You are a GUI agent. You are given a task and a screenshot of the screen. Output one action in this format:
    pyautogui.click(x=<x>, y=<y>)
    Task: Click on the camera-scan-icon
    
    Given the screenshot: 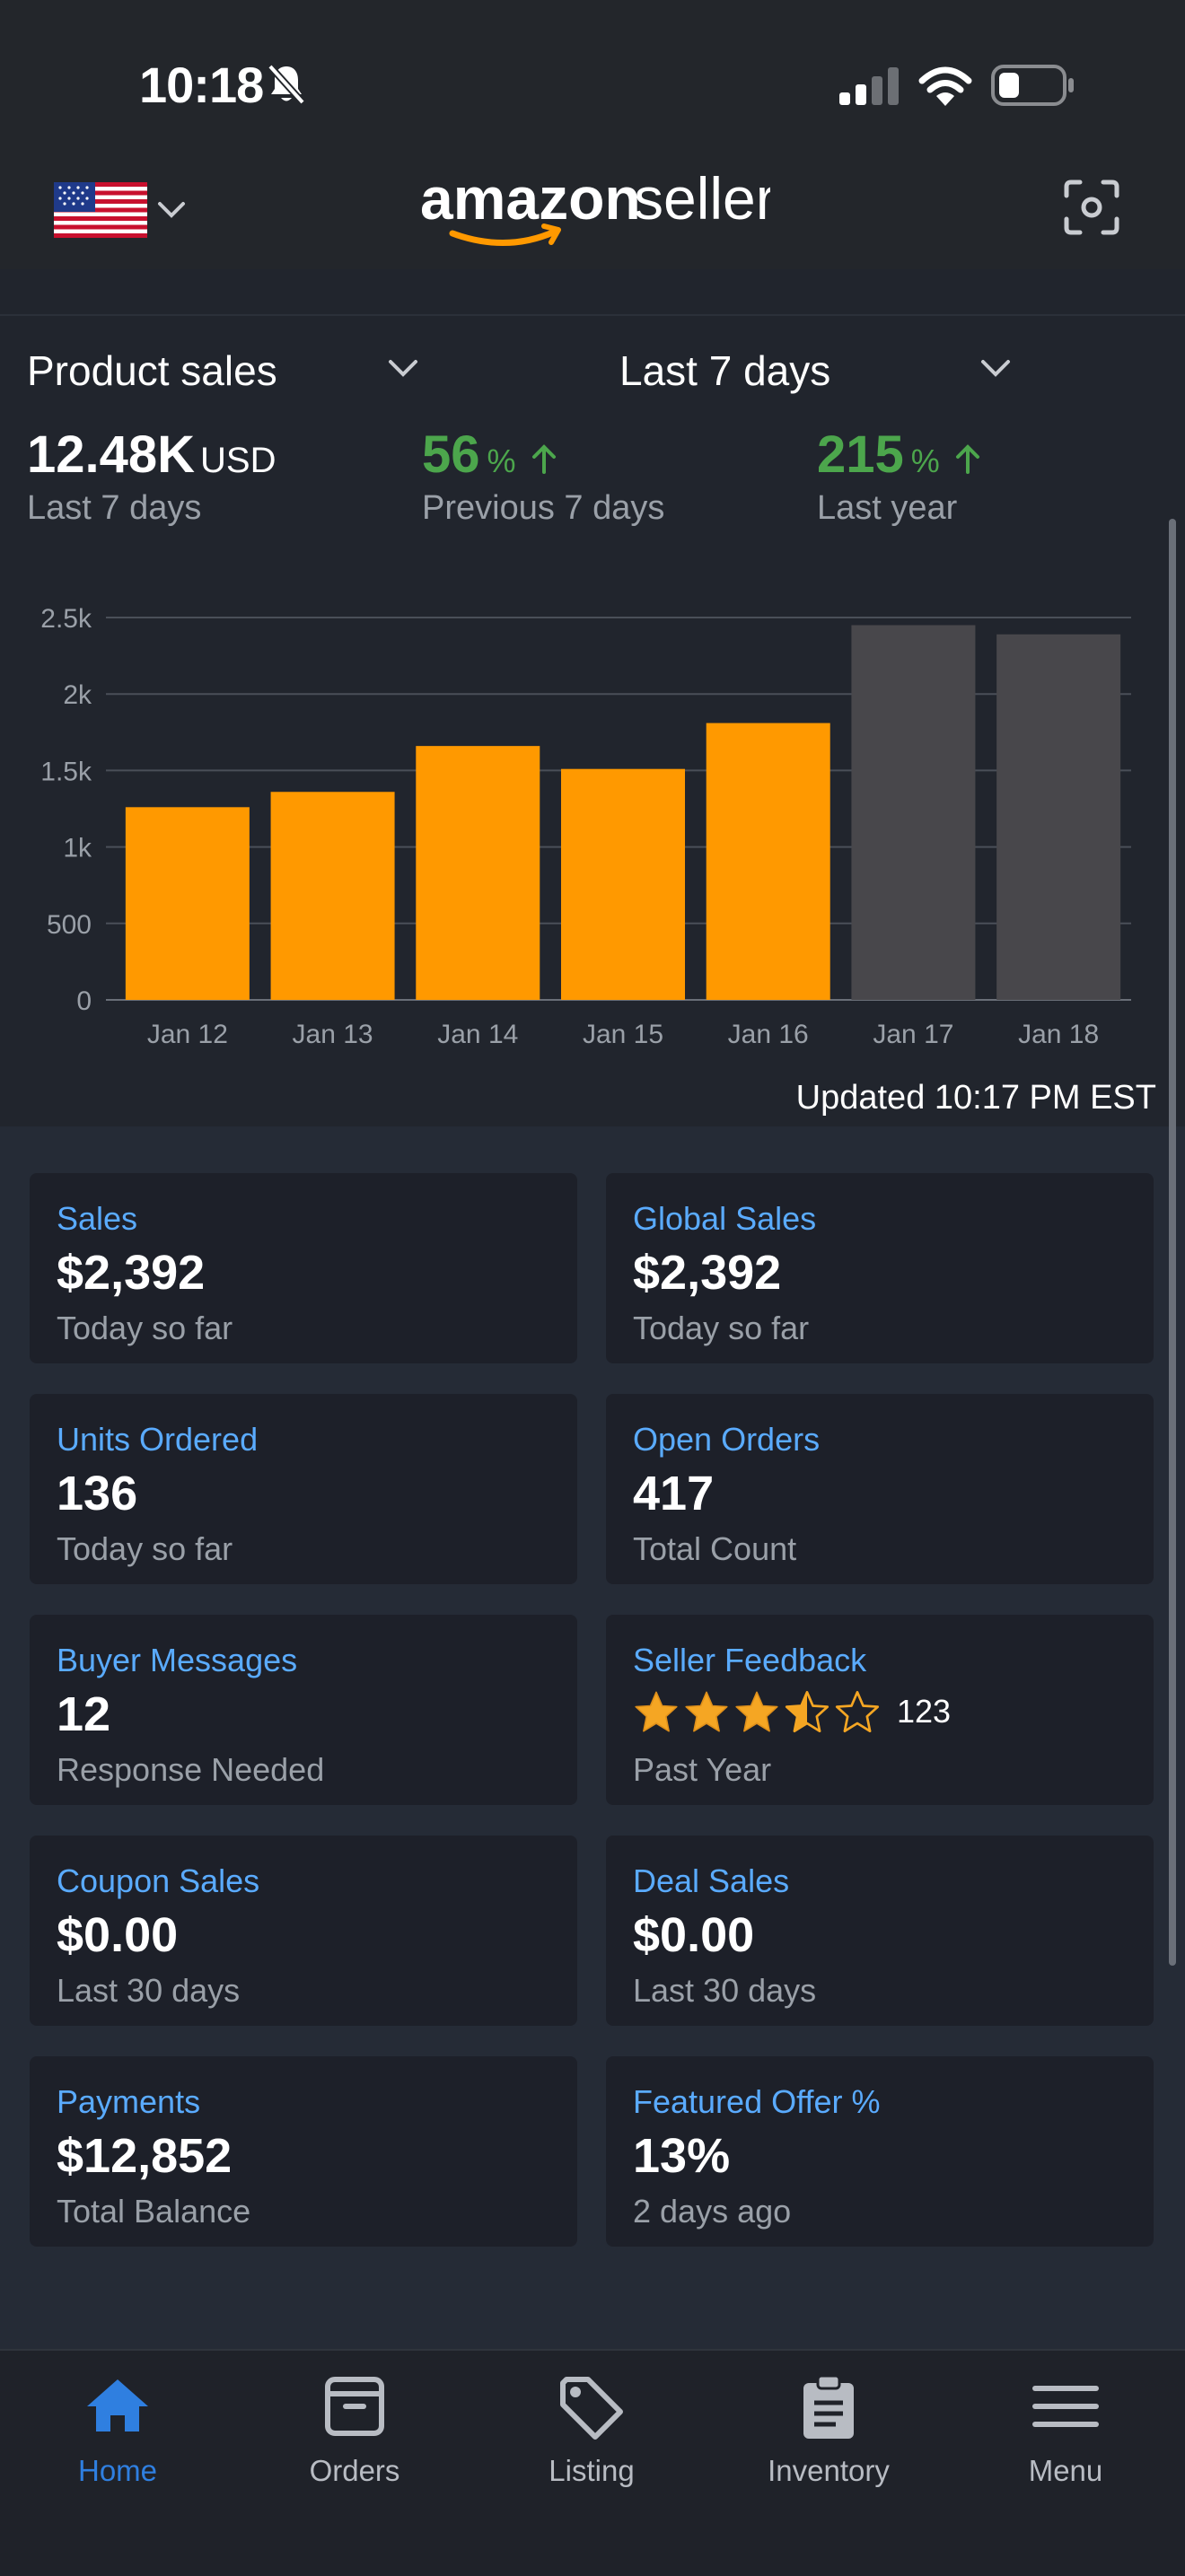 What is the action you would take?
    pyautogui.click(x=1091, y=207)
    